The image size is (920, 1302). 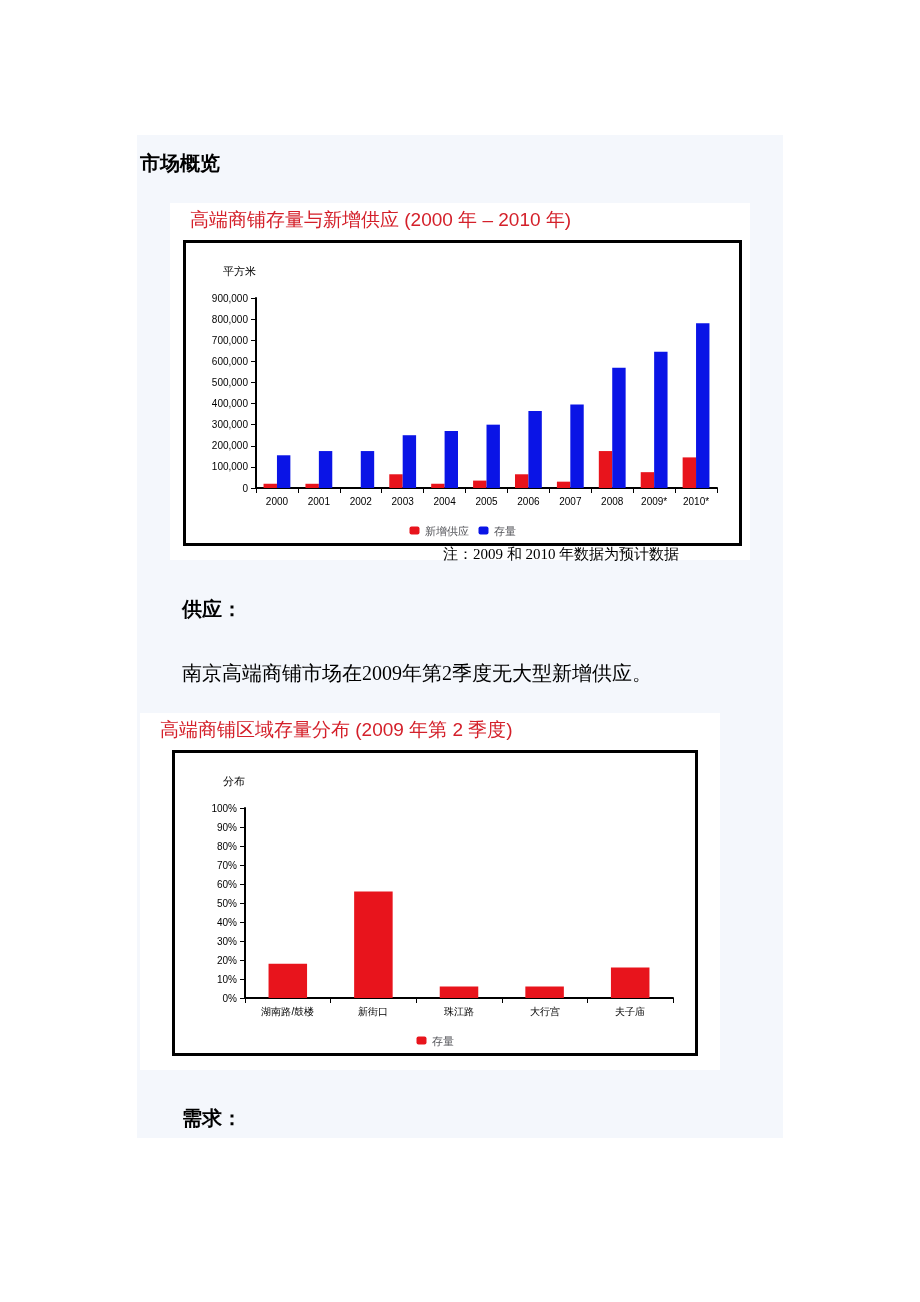 What do you see at coordinates (227, 922) in the screenshot?
I see `y-tick-label: 40%` at bounding box center [227, 922].